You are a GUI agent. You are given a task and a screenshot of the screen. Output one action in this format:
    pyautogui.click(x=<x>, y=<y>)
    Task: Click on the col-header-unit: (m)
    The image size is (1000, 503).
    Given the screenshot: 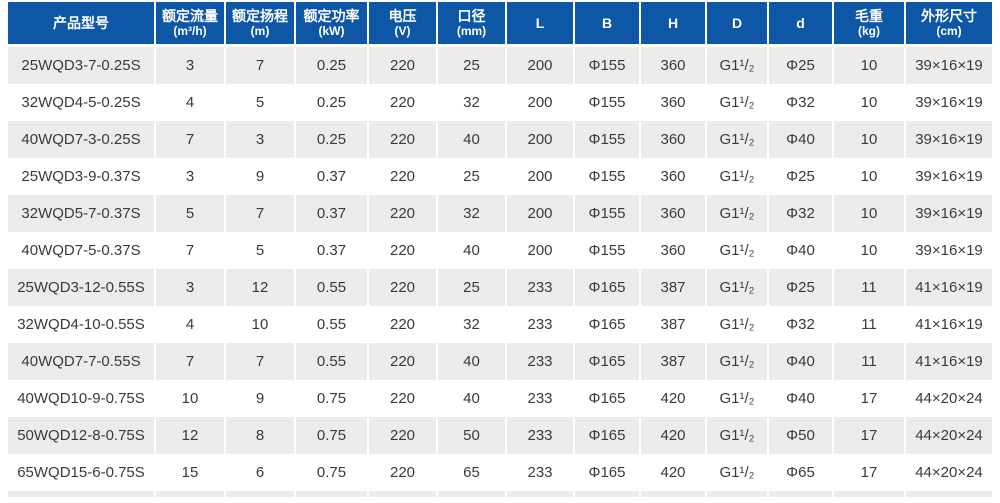 What is the action you would take?
    pyautogui.click(x=260, y=30)
    